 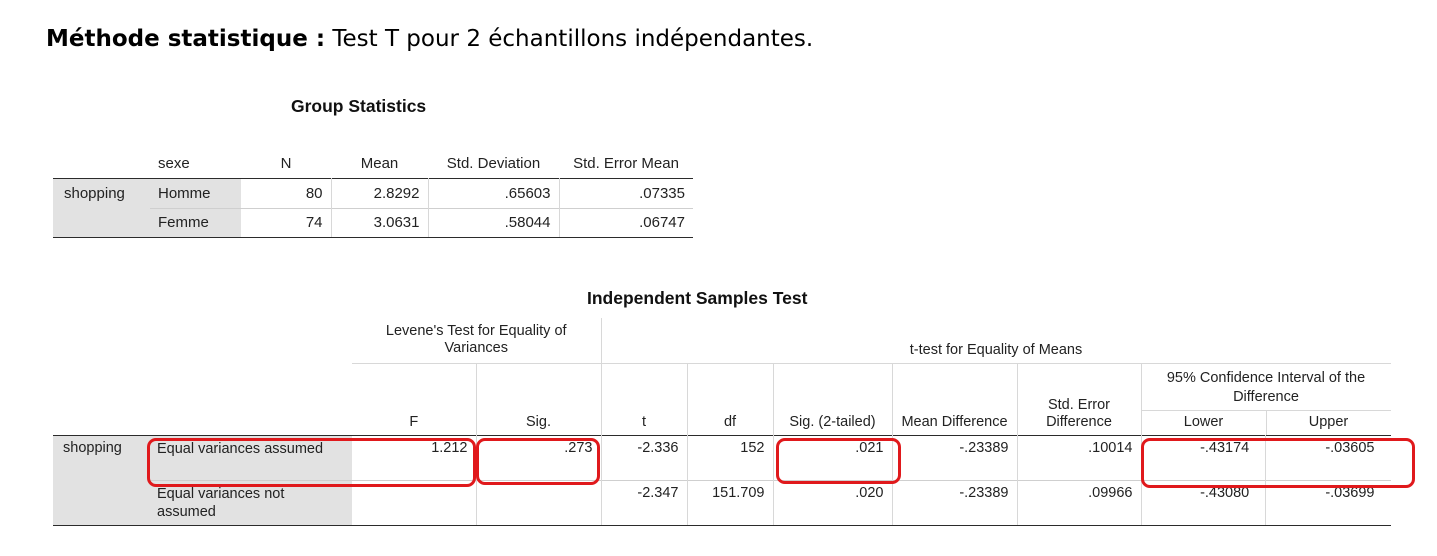 I want to click on se-diff-value: .09966, so click(x=1079, y=502).